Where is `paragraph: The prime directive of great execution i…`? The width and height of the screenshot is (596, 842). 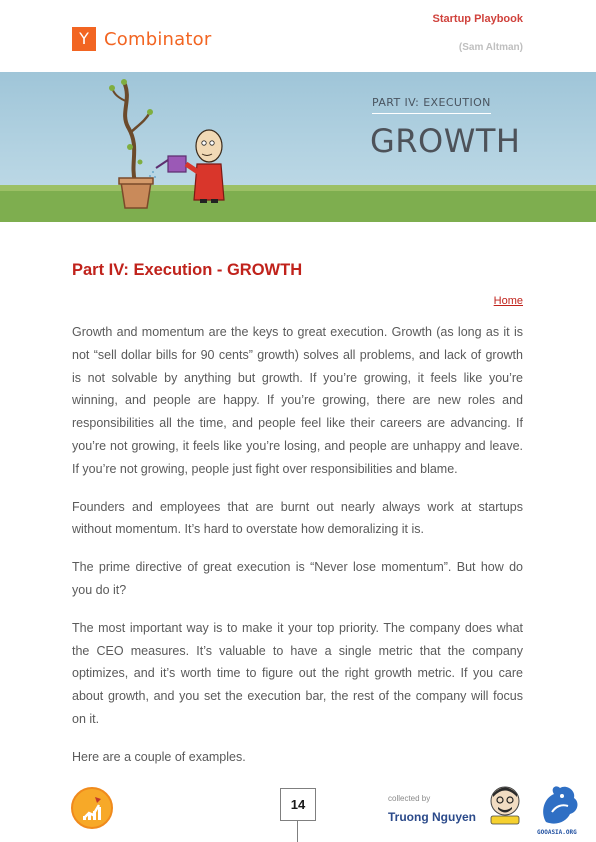 paragraph: The prime directive of great execution i… is located at coordinates (297, 578).